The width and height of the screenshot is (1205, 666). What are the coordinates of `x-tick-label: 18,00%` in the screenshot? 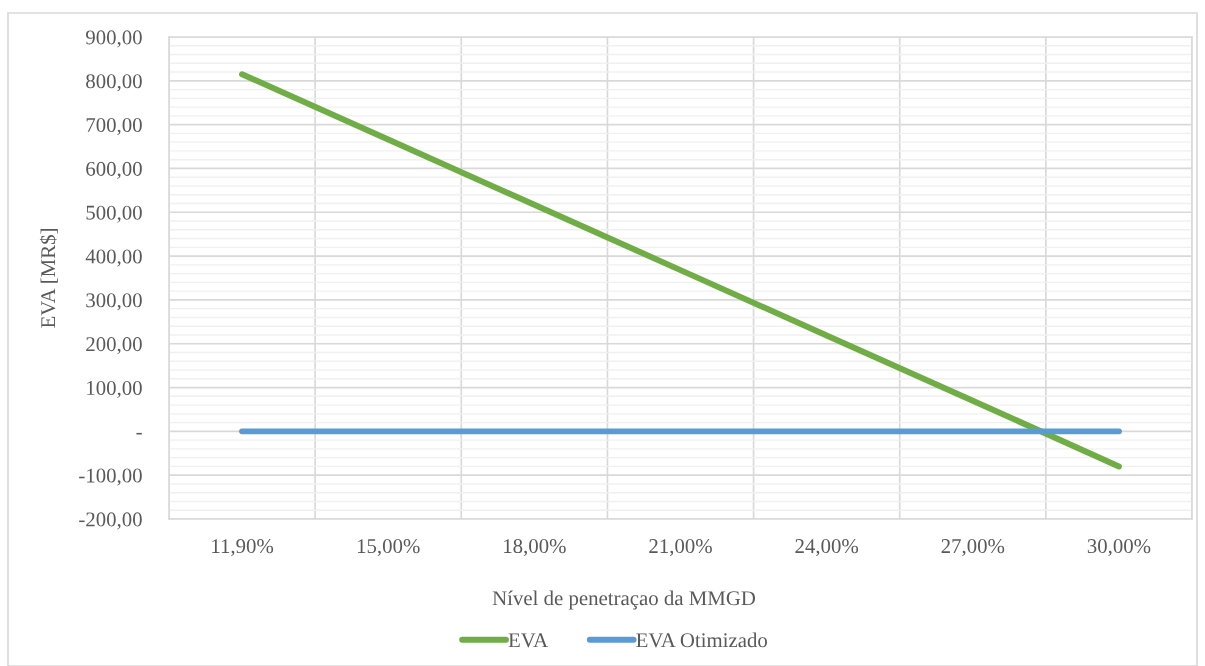 It's located at (535, 548).